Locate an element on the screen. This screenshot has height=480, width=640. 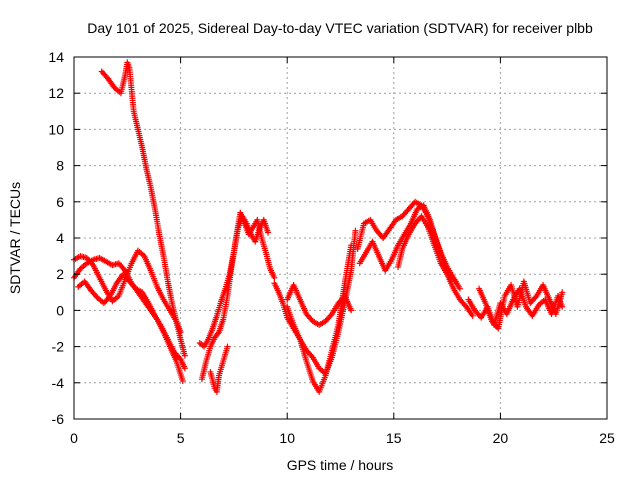
y-tick-label: -2 is located at coordinates (58, 347).